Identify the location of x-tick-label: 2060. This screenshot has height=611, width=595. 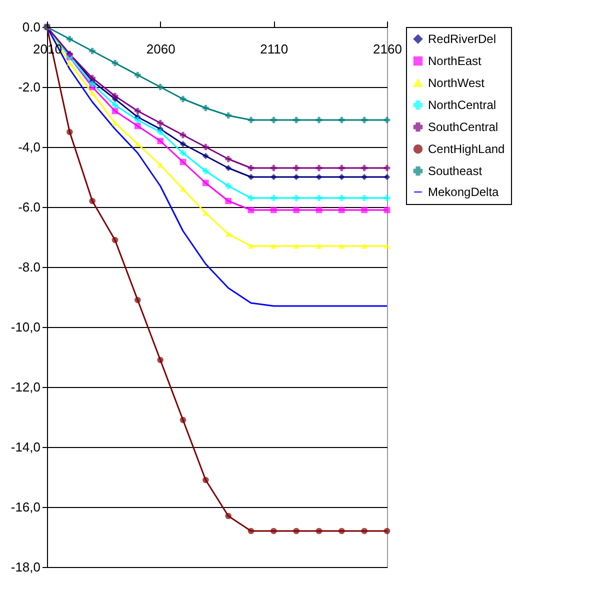
(161, 49).